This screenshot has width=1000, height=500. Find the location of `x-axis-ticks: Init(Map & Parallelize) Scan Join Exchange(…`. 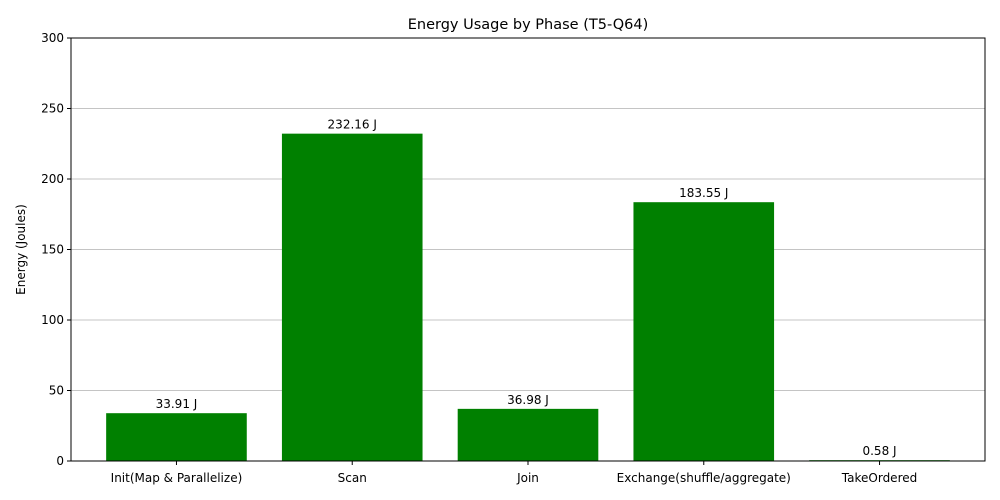

x-axis-ticks: Init(Map & Parallelize) Scan Join Exchange(… is located at coordinates (514, 473).